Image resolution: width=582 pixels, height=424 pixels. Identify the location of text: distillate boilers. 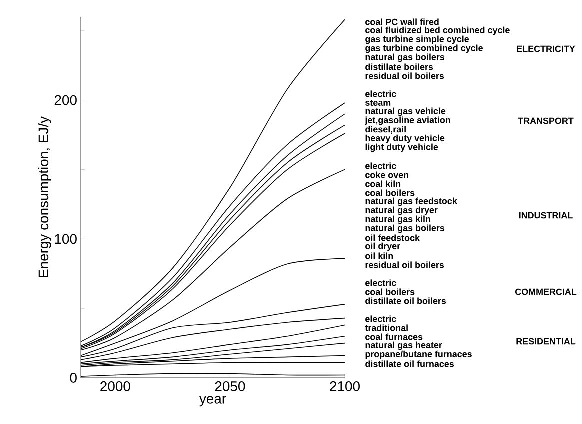
(400, 67).